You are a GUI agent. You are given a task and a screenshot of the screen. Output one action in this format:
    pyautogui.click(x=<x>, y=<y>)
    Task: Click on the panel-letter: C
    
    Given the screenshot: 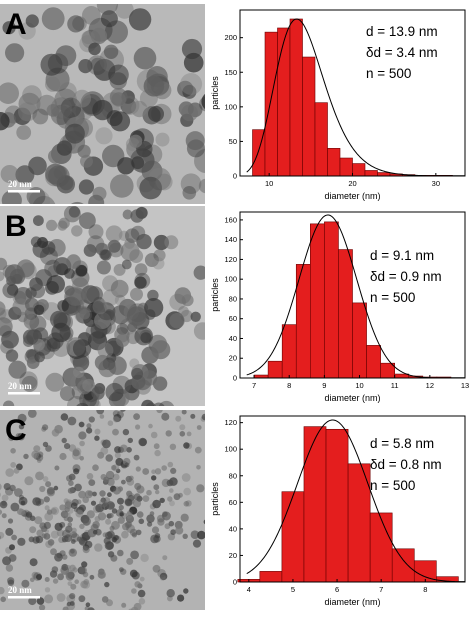 What is the action you would take?
    pyautogui.click(x=16, y=430)
    